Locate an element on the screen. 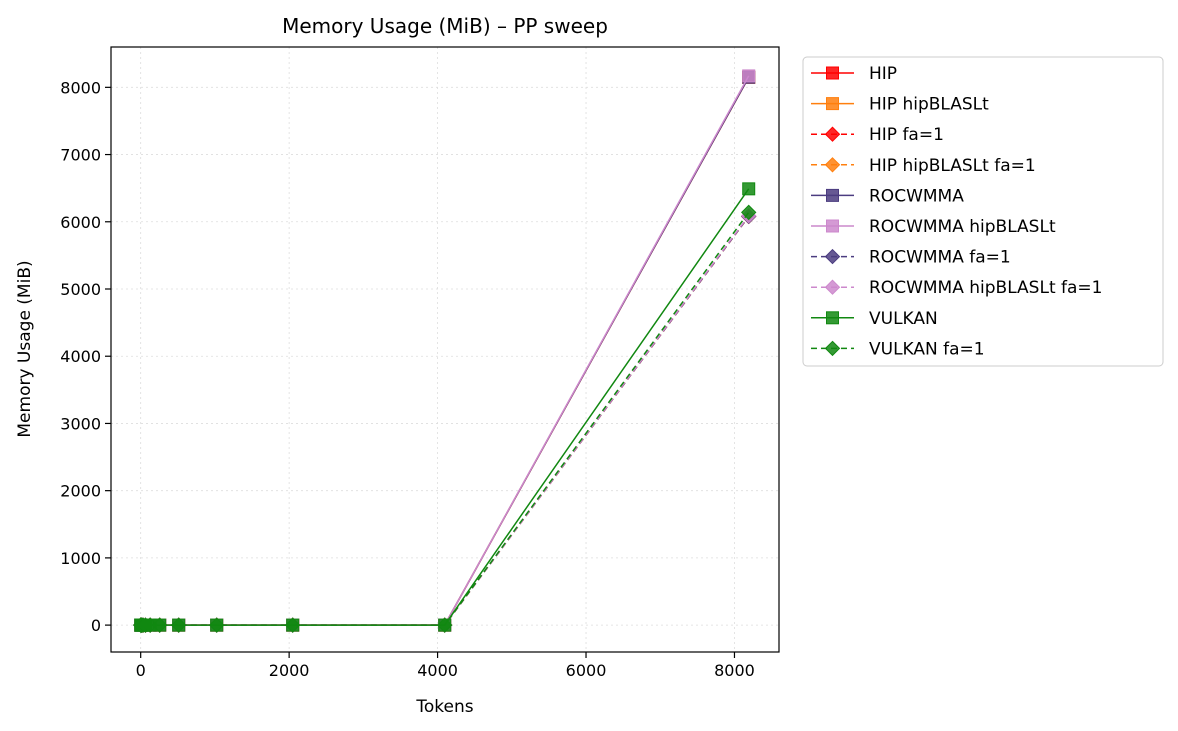  legend-item: ROCWMMA hipBLASLt fa=1 is located at coordinates (956, 288).